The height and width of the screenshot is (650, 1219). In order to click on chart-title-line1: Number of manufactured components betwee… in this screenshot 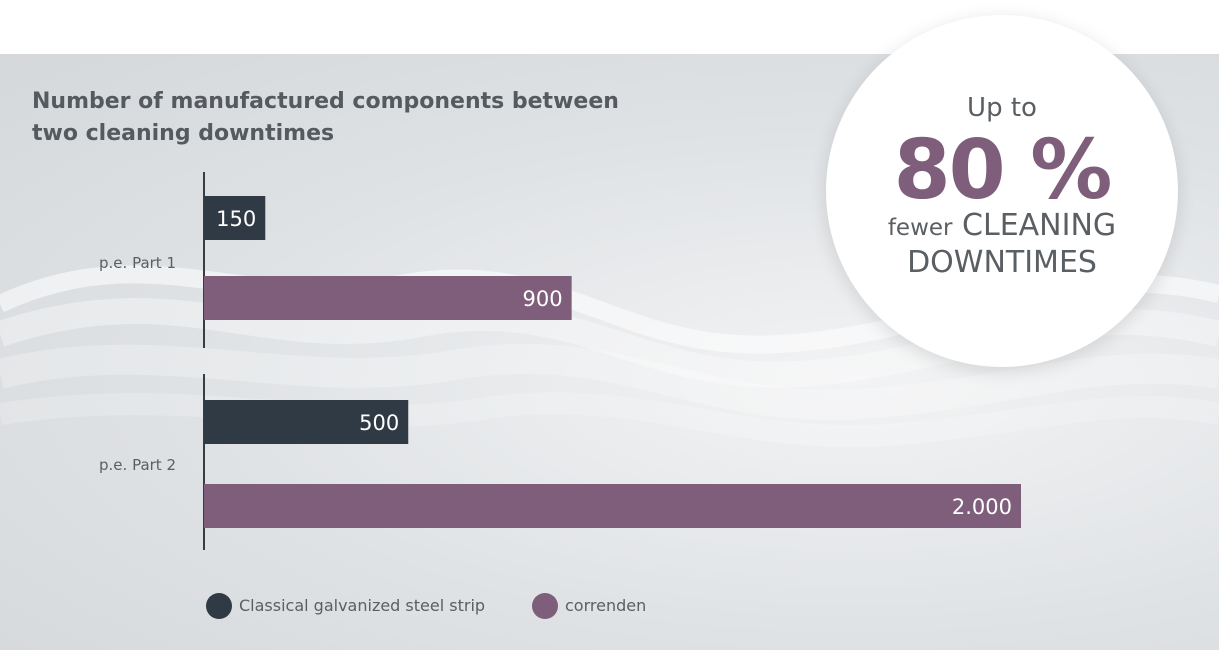, I will do `click(325, 101)`.